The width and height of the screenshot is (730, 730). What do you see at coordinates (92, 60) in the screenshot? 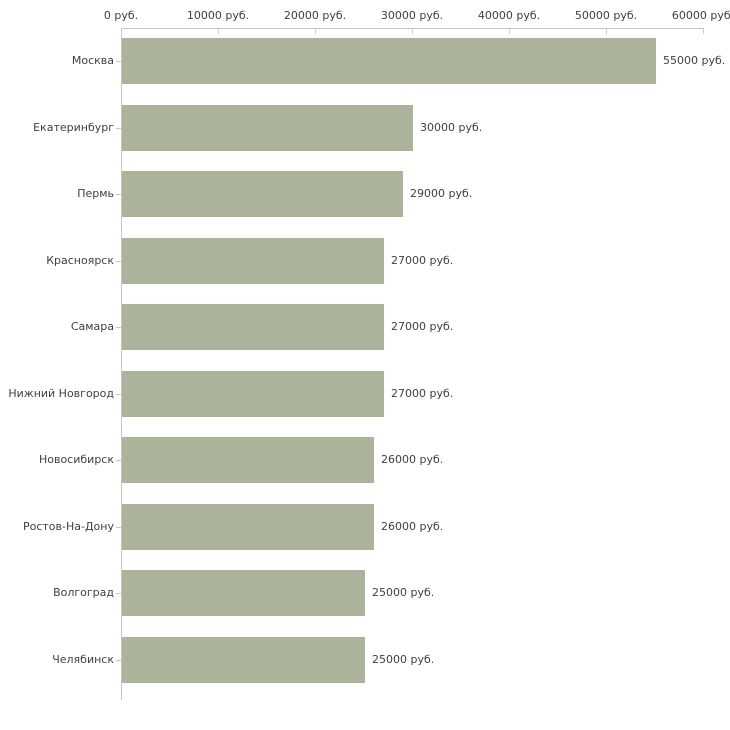
I see `category-label: Москва` at bounding box center [92, 60].